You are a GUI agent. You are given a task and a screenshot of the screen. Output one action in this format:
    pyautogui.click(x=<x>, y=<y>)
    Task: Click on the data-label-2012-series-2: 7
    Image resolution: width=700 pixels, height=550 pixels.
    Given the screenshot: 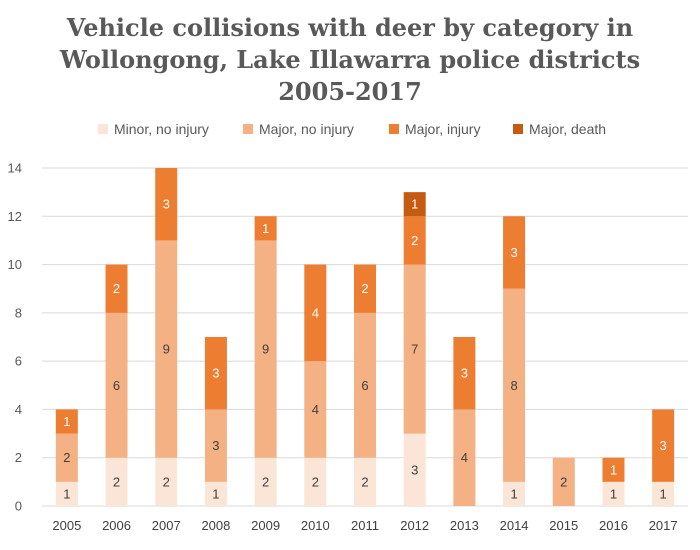 What is the action you would take?
    pyautogui.click(x=414, y=349)
    